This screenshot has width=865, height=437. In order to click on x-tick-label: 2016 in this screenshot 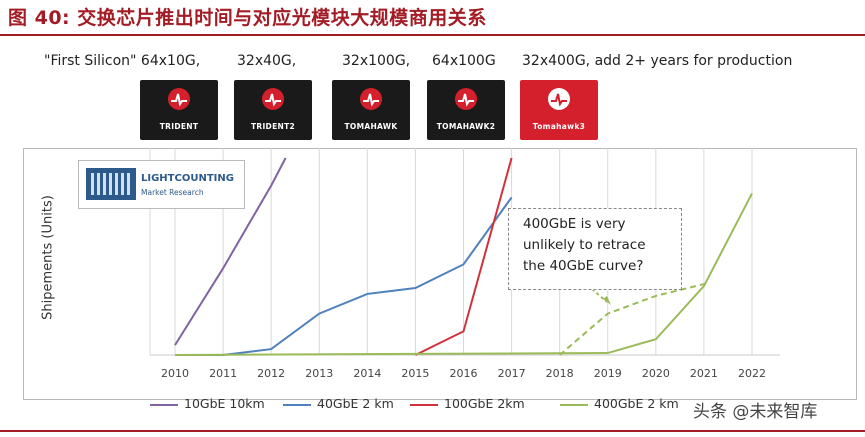, I will do `click(464, 373)`.